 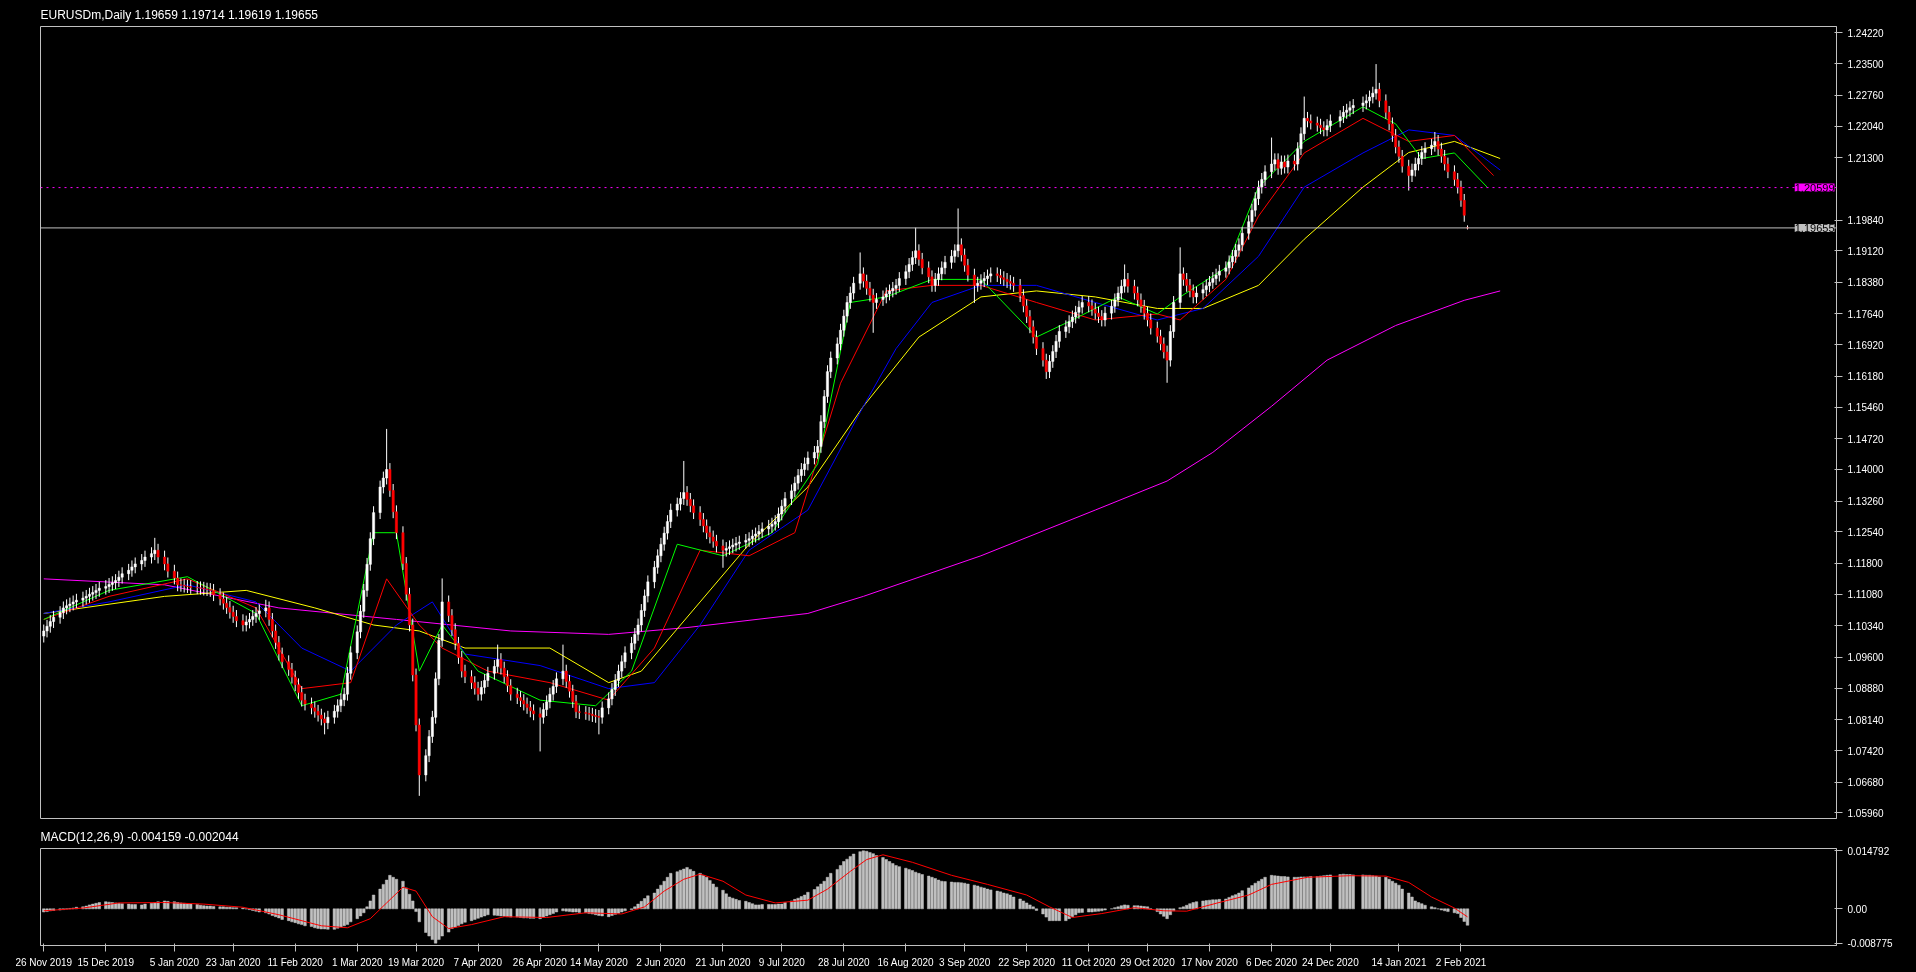 I want to click on y-tick-label: 1.23500, so click(x=1866, y=64).